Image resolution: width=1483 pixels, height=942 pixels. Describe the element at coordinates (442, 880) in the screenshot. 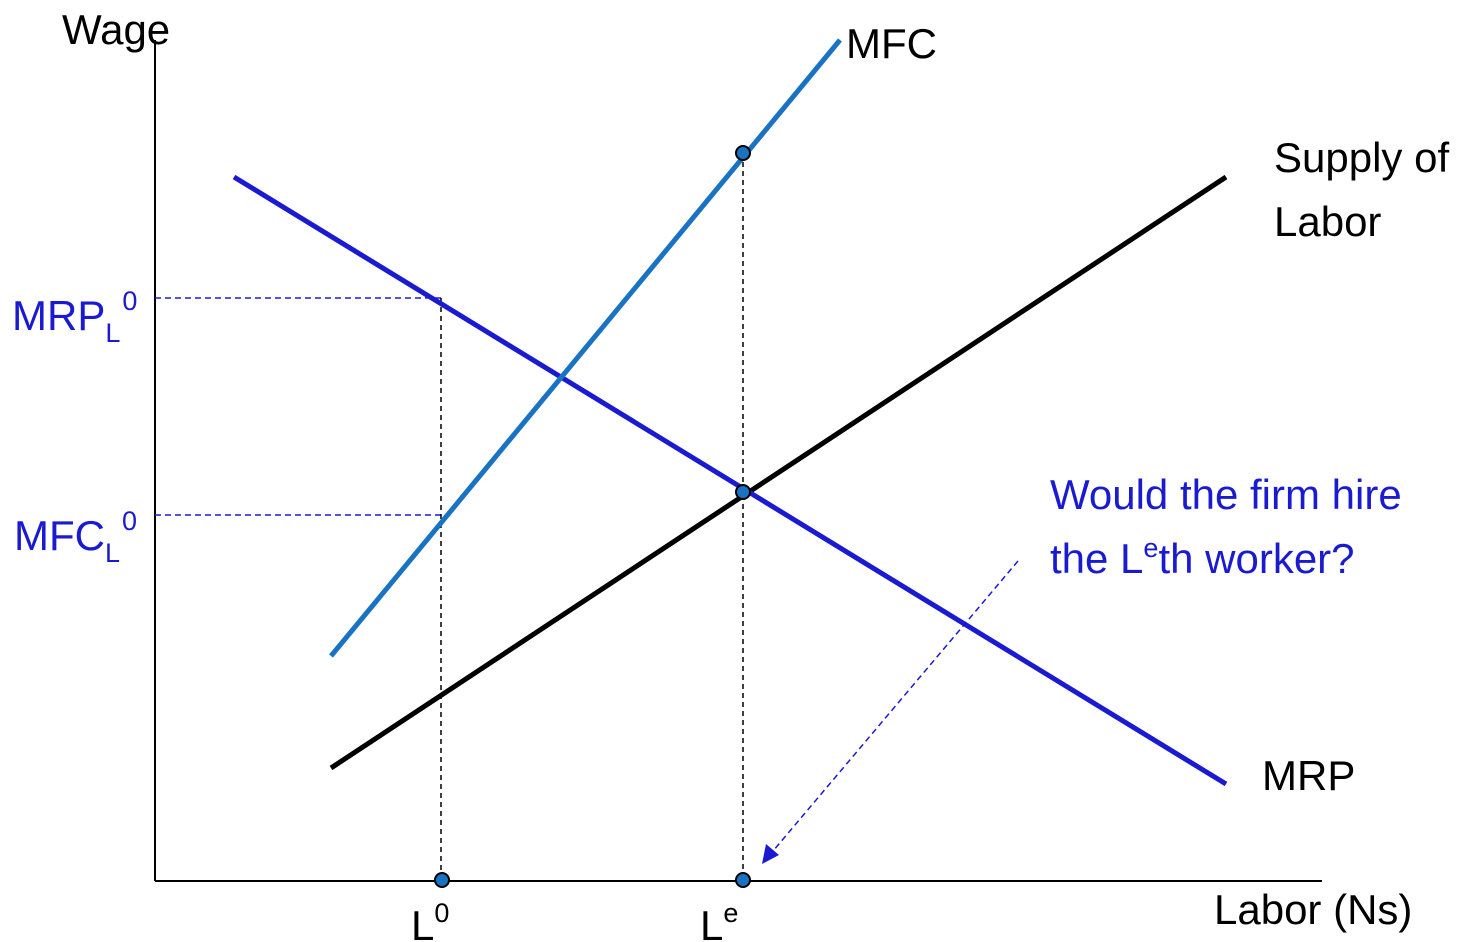

I see `l0-axis-marker` at that location.